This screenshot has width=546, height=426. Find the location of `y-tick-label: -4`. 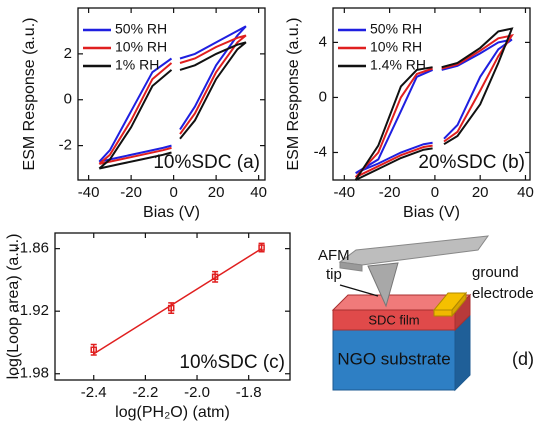

y-tick-label: -4 is located at coordinates (320, 151).